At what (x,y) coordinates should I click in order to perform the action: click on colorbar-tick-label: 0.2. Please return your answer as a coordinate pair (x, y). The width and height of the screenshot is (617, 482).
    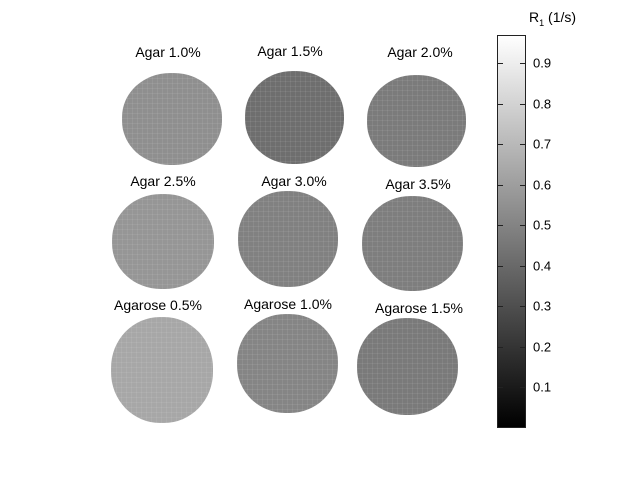
    Looking at the image, I should click on (542, 347).